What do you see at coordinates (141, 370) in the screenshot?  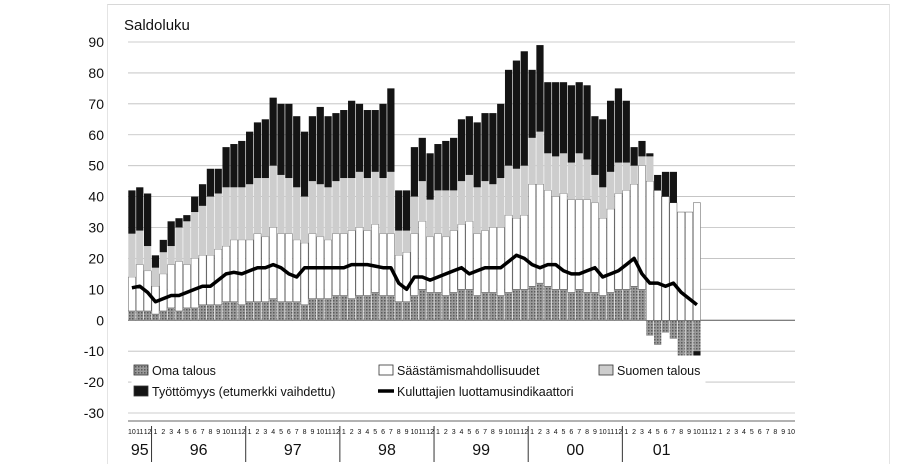 I see `legend-swatch-oma-talous` at bounding box center [141, 370].